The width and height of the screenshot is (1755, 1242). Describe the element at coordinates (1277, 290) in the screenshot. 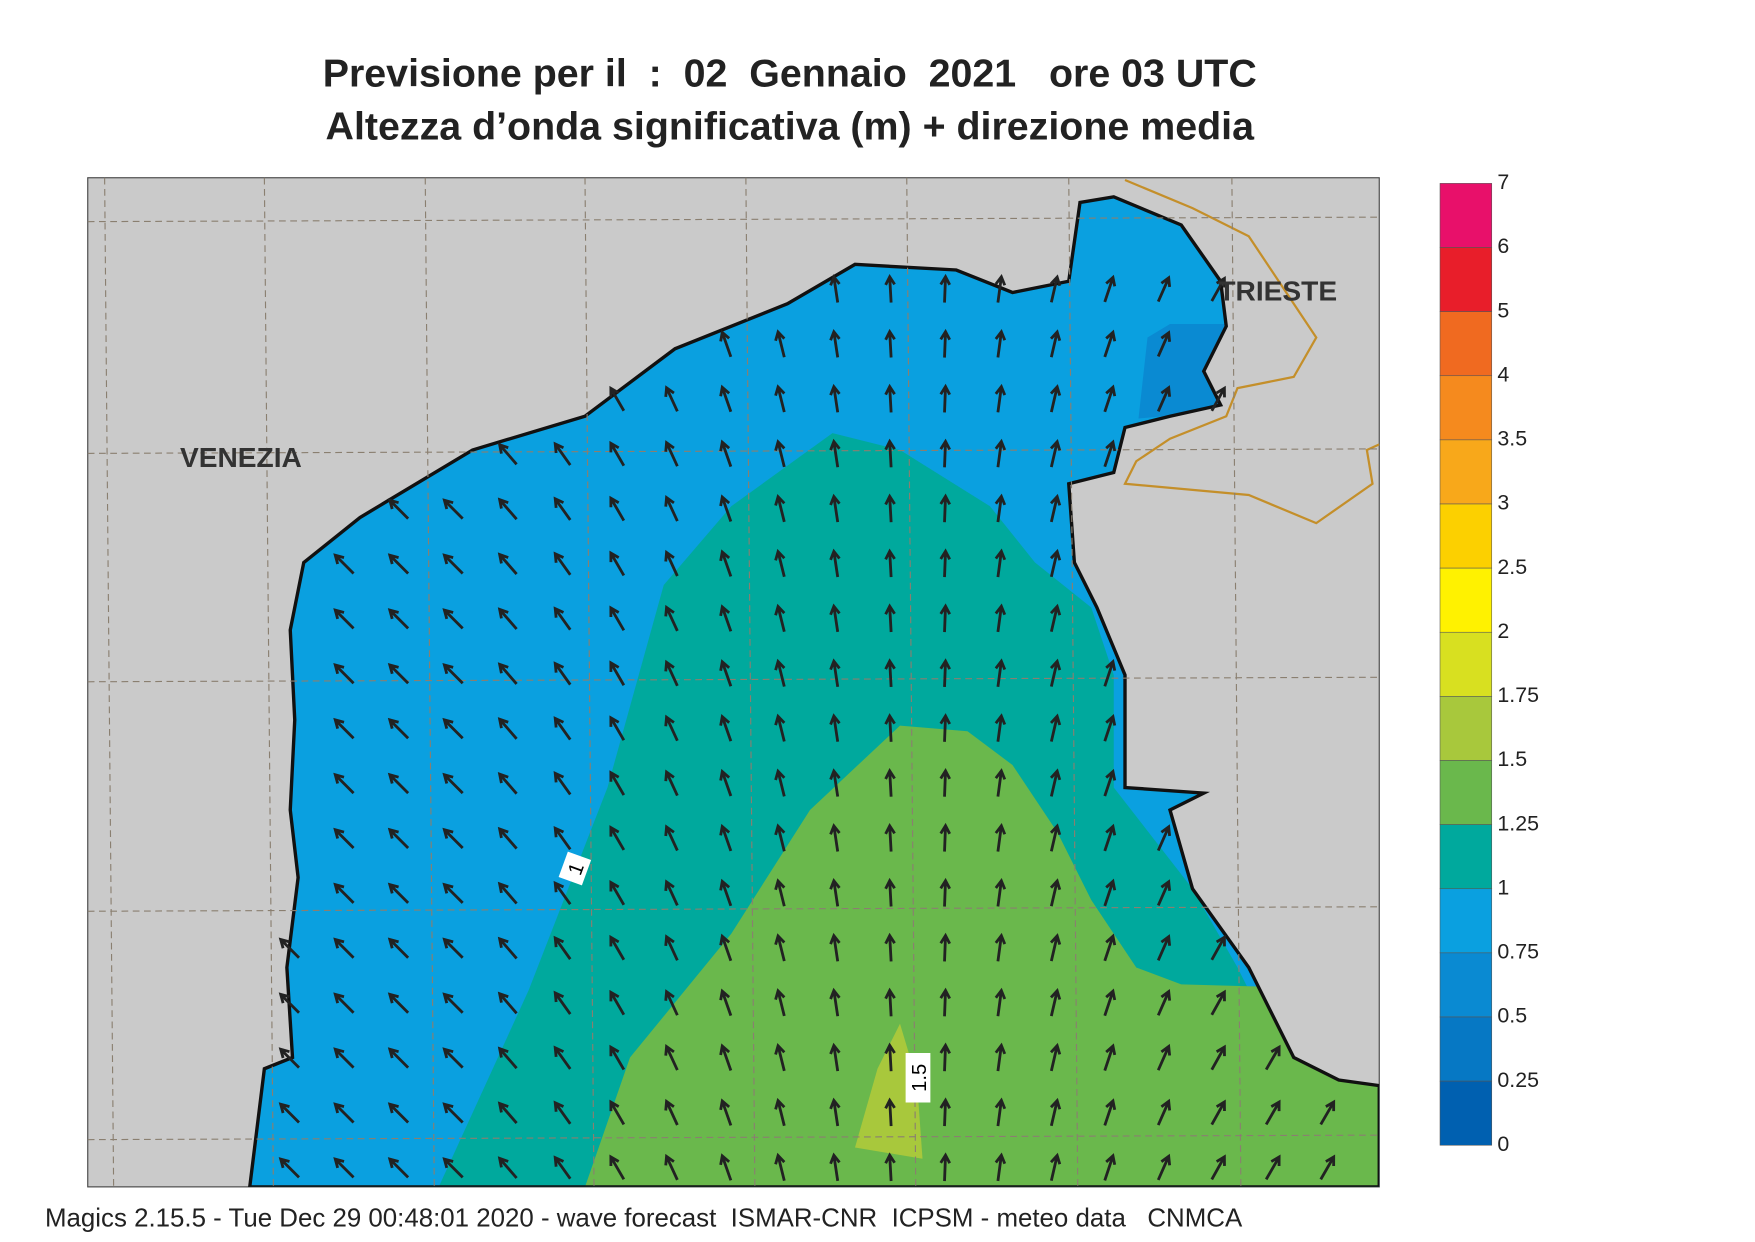

I see `place-label: TRIESTE` at that location.